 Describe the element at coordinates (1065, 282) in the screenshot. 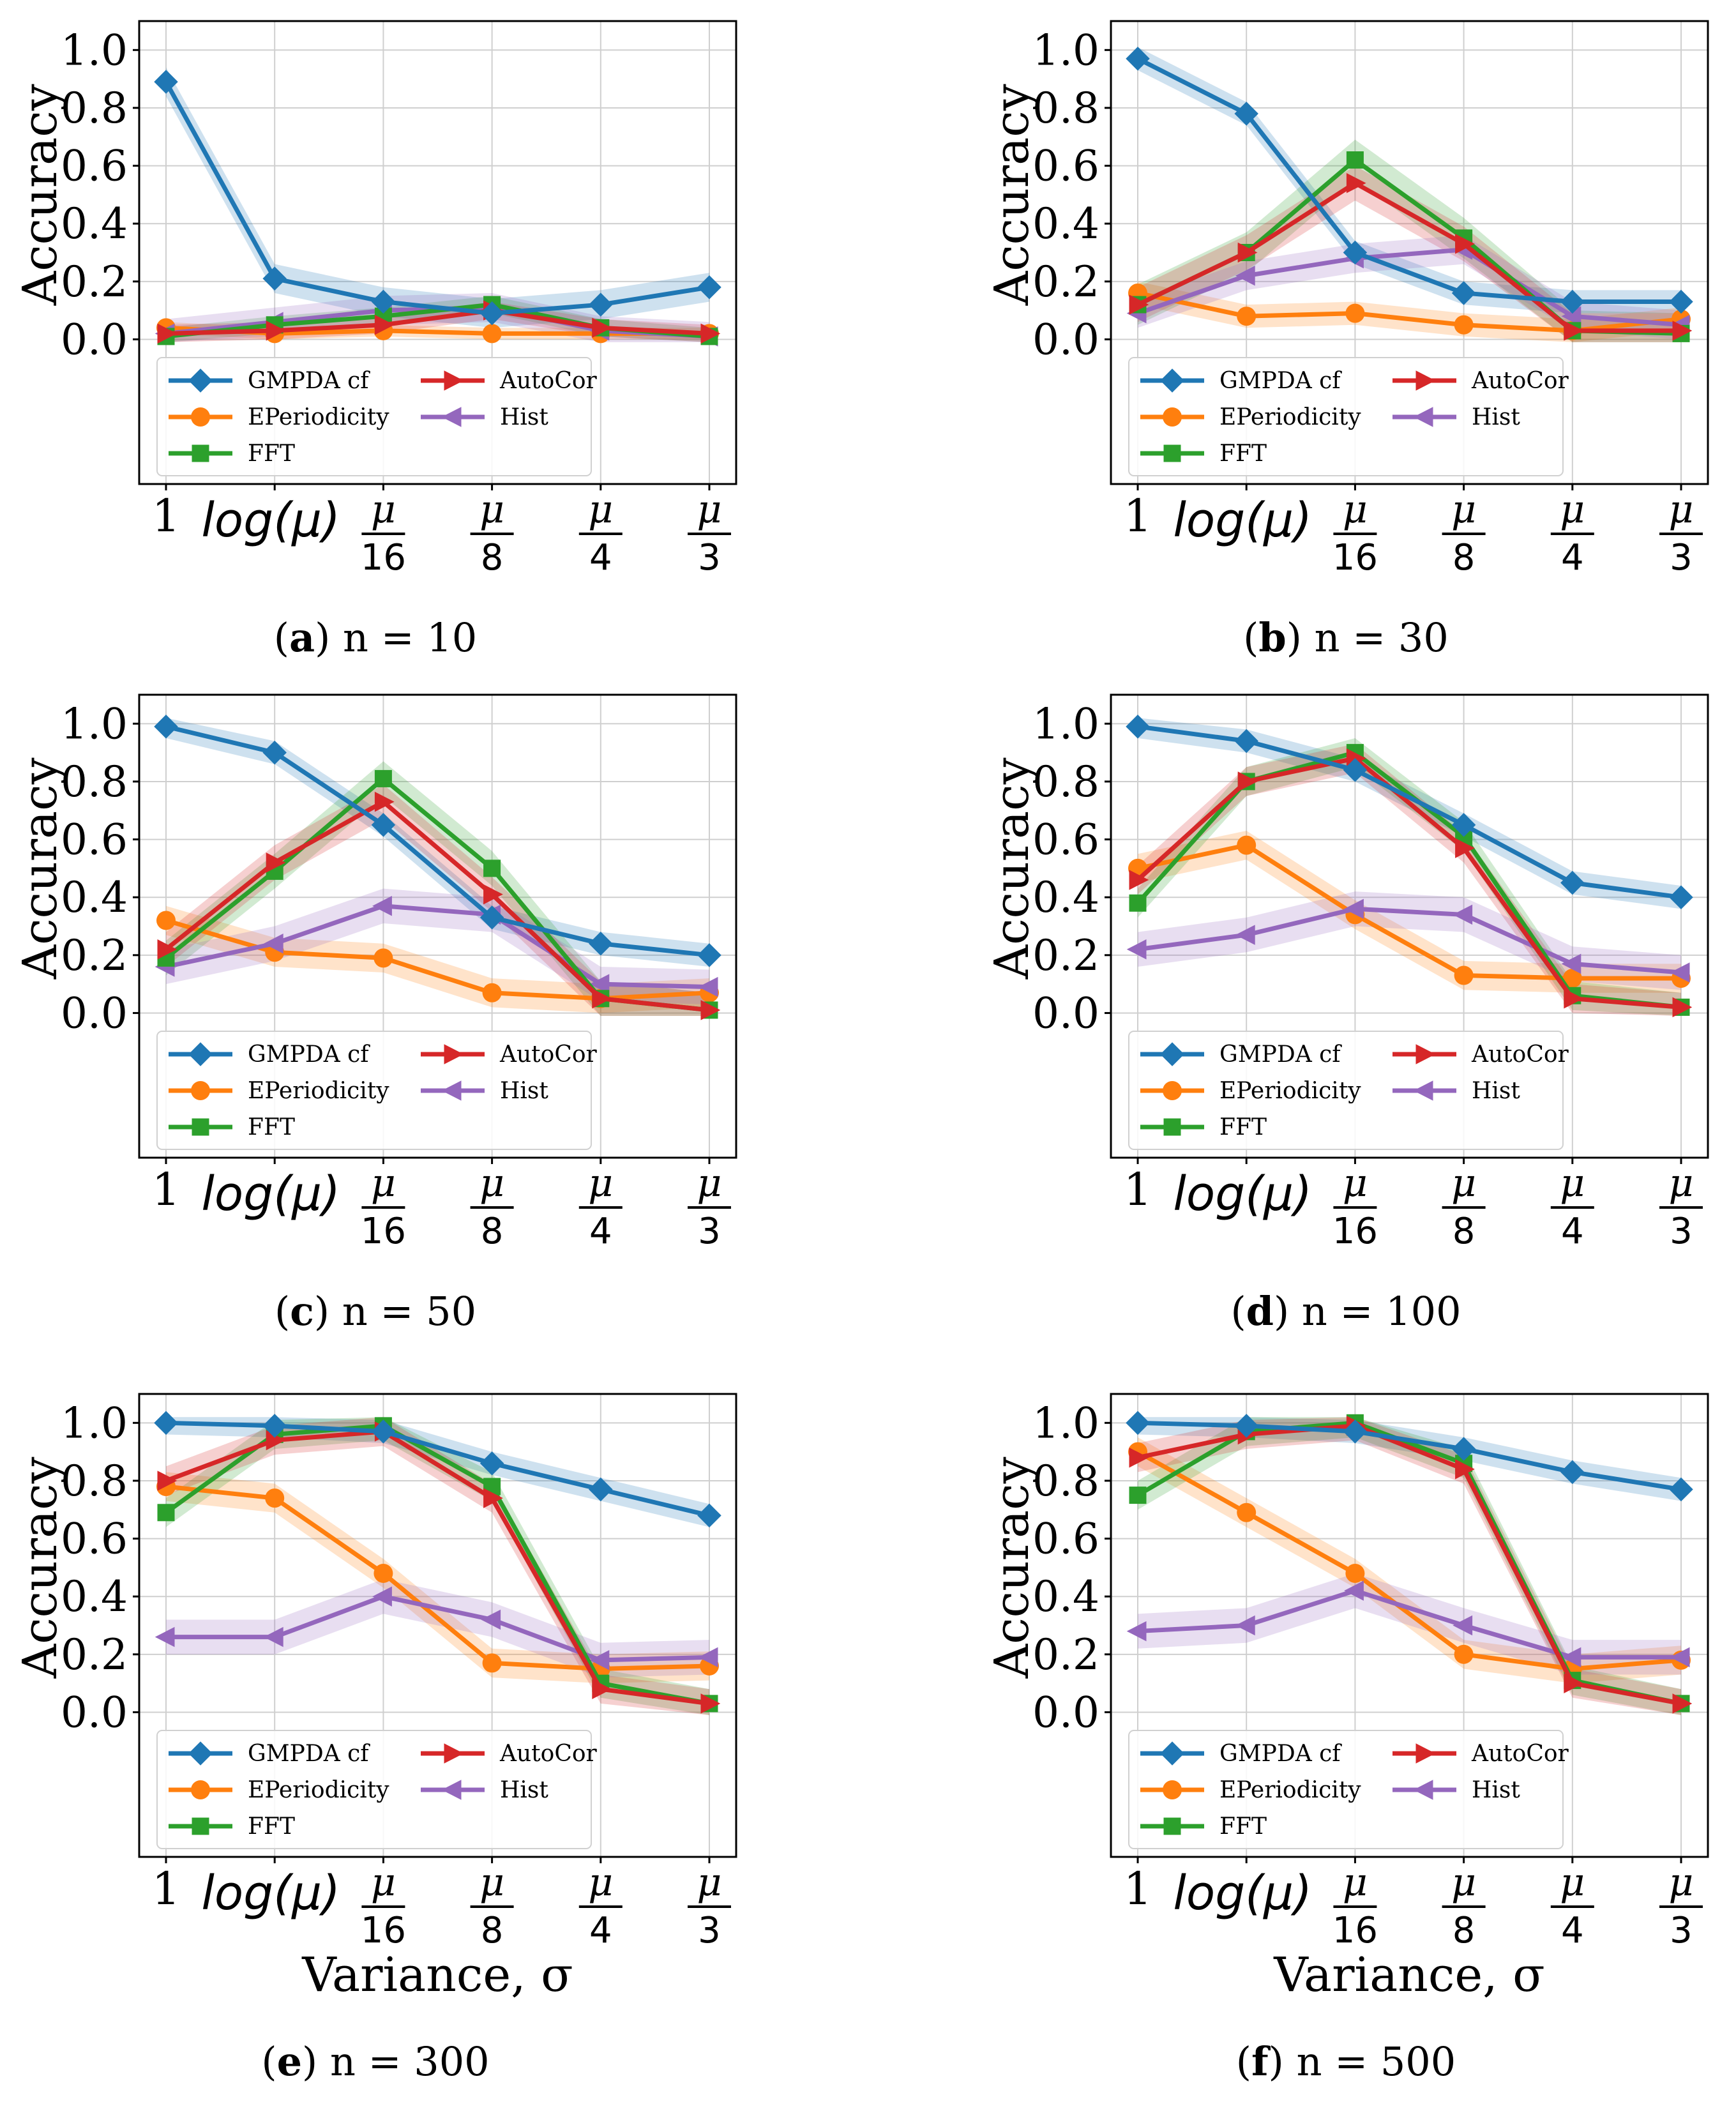

I see `y-tick-label: 0.2` at that location.